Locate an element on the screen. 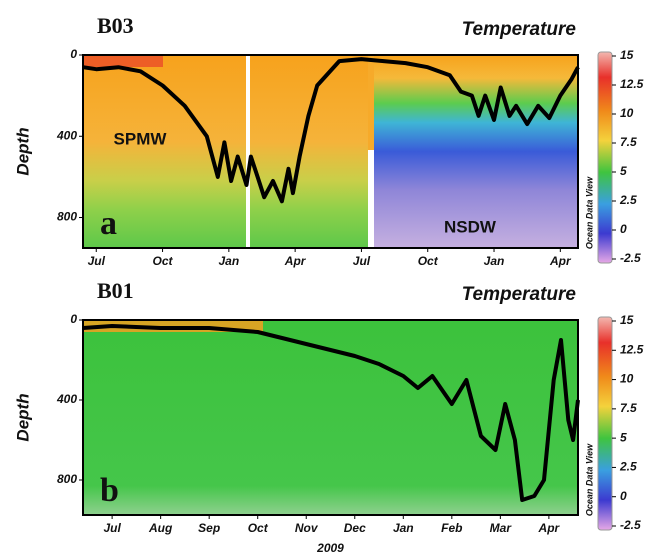 This screenshot has width=650, height=560. panel-letter: a is located at coordinates (108, 223).